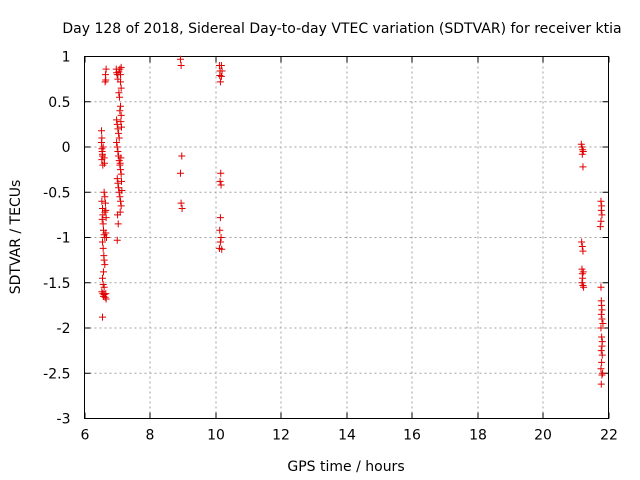 The height and width of the screenshot is (480, 640). I want to click on x-tick-label: 8, so click(150, 436).